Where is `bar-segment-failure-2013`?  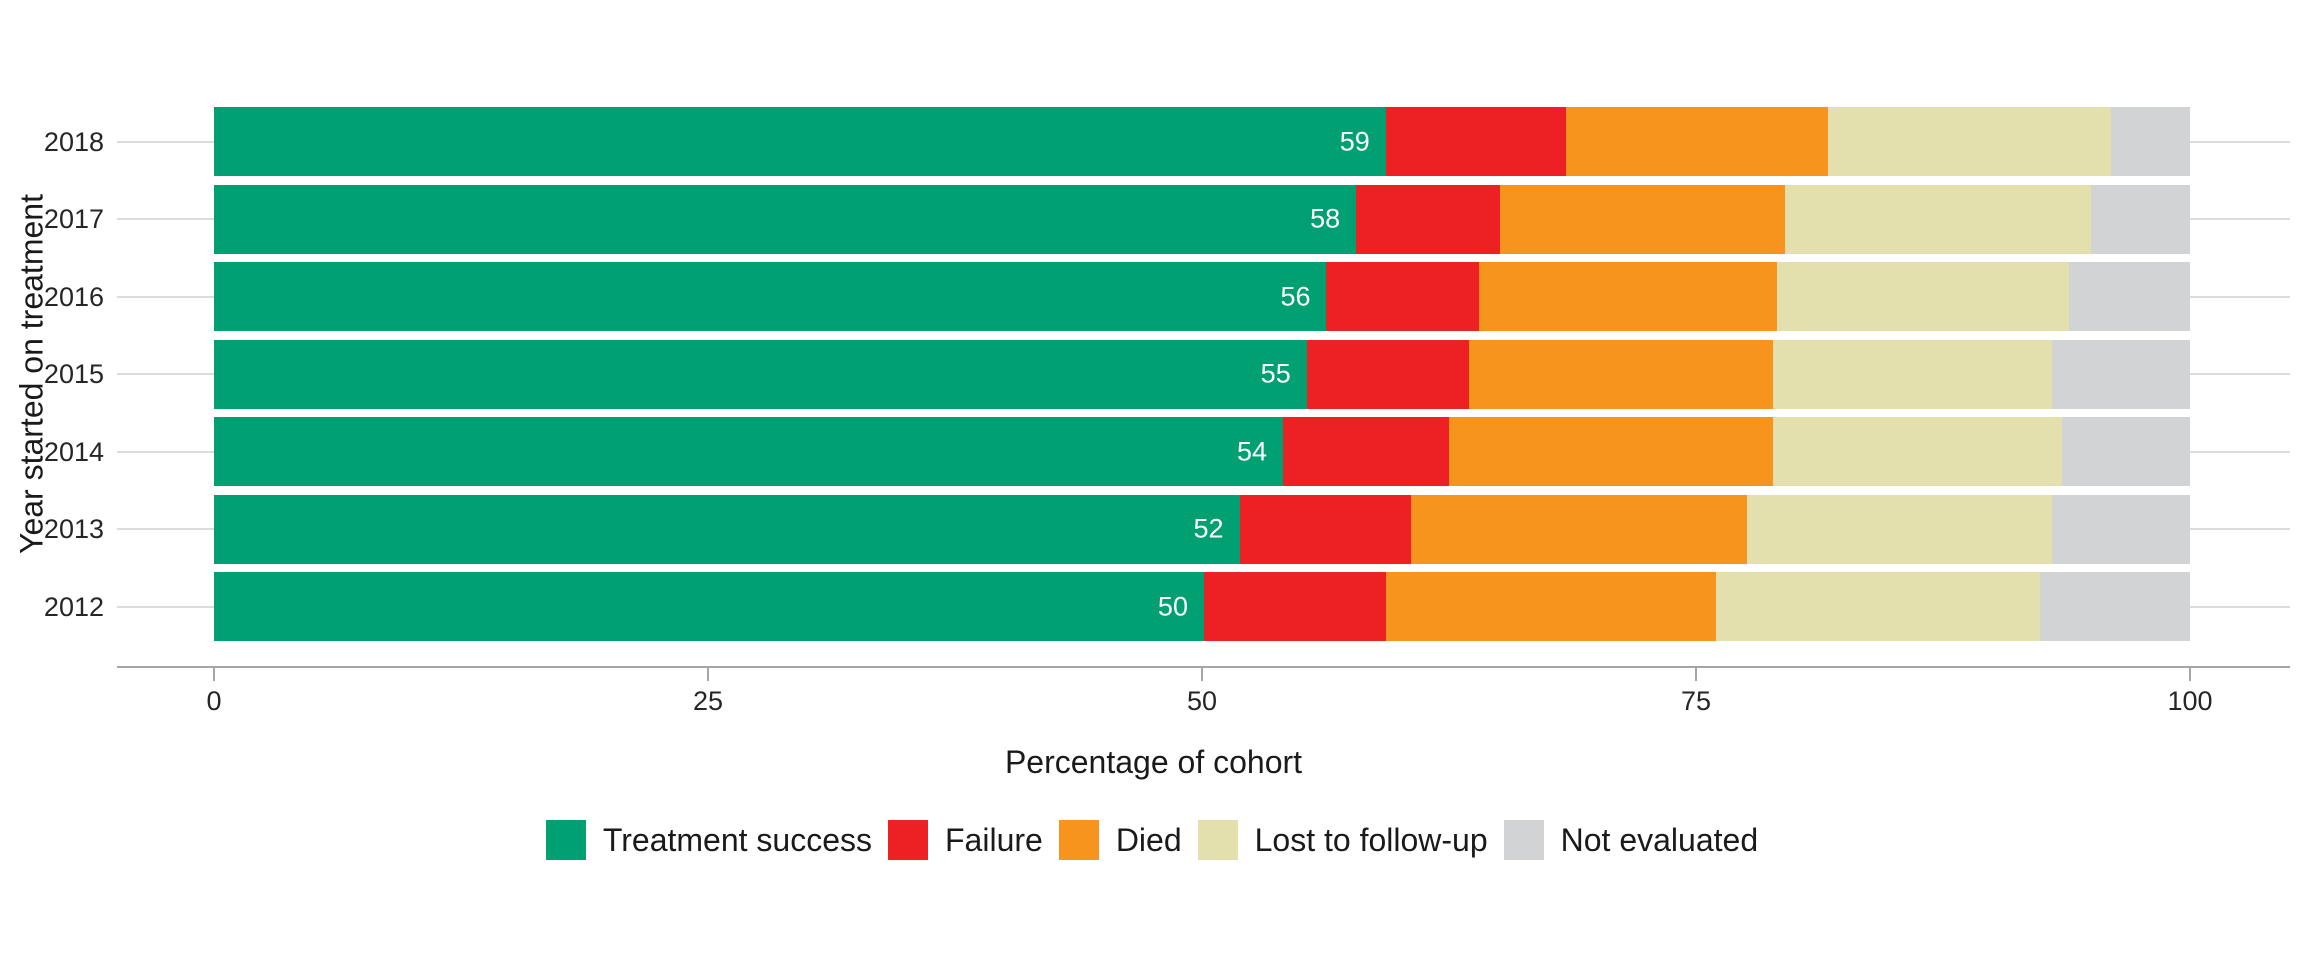
bar-segment-failure-2013 is located at coordinates (1325, 529).